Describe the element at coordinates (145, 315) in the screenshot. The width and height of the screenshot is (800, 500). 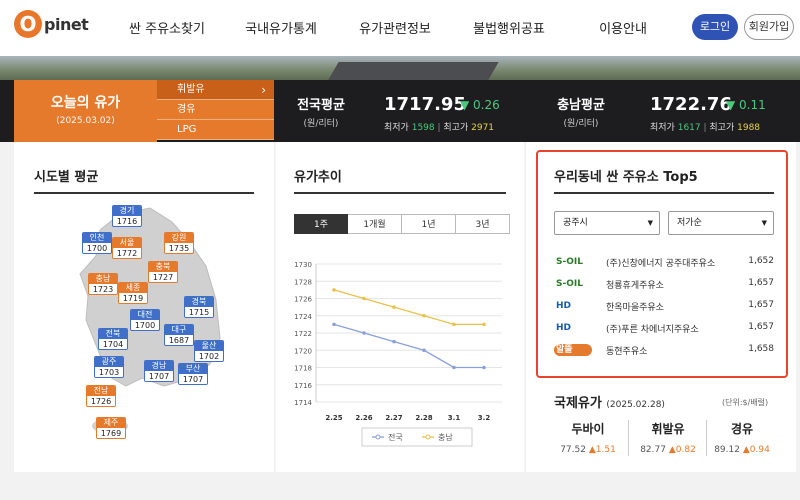
I see `region-name: 대전` at that location.